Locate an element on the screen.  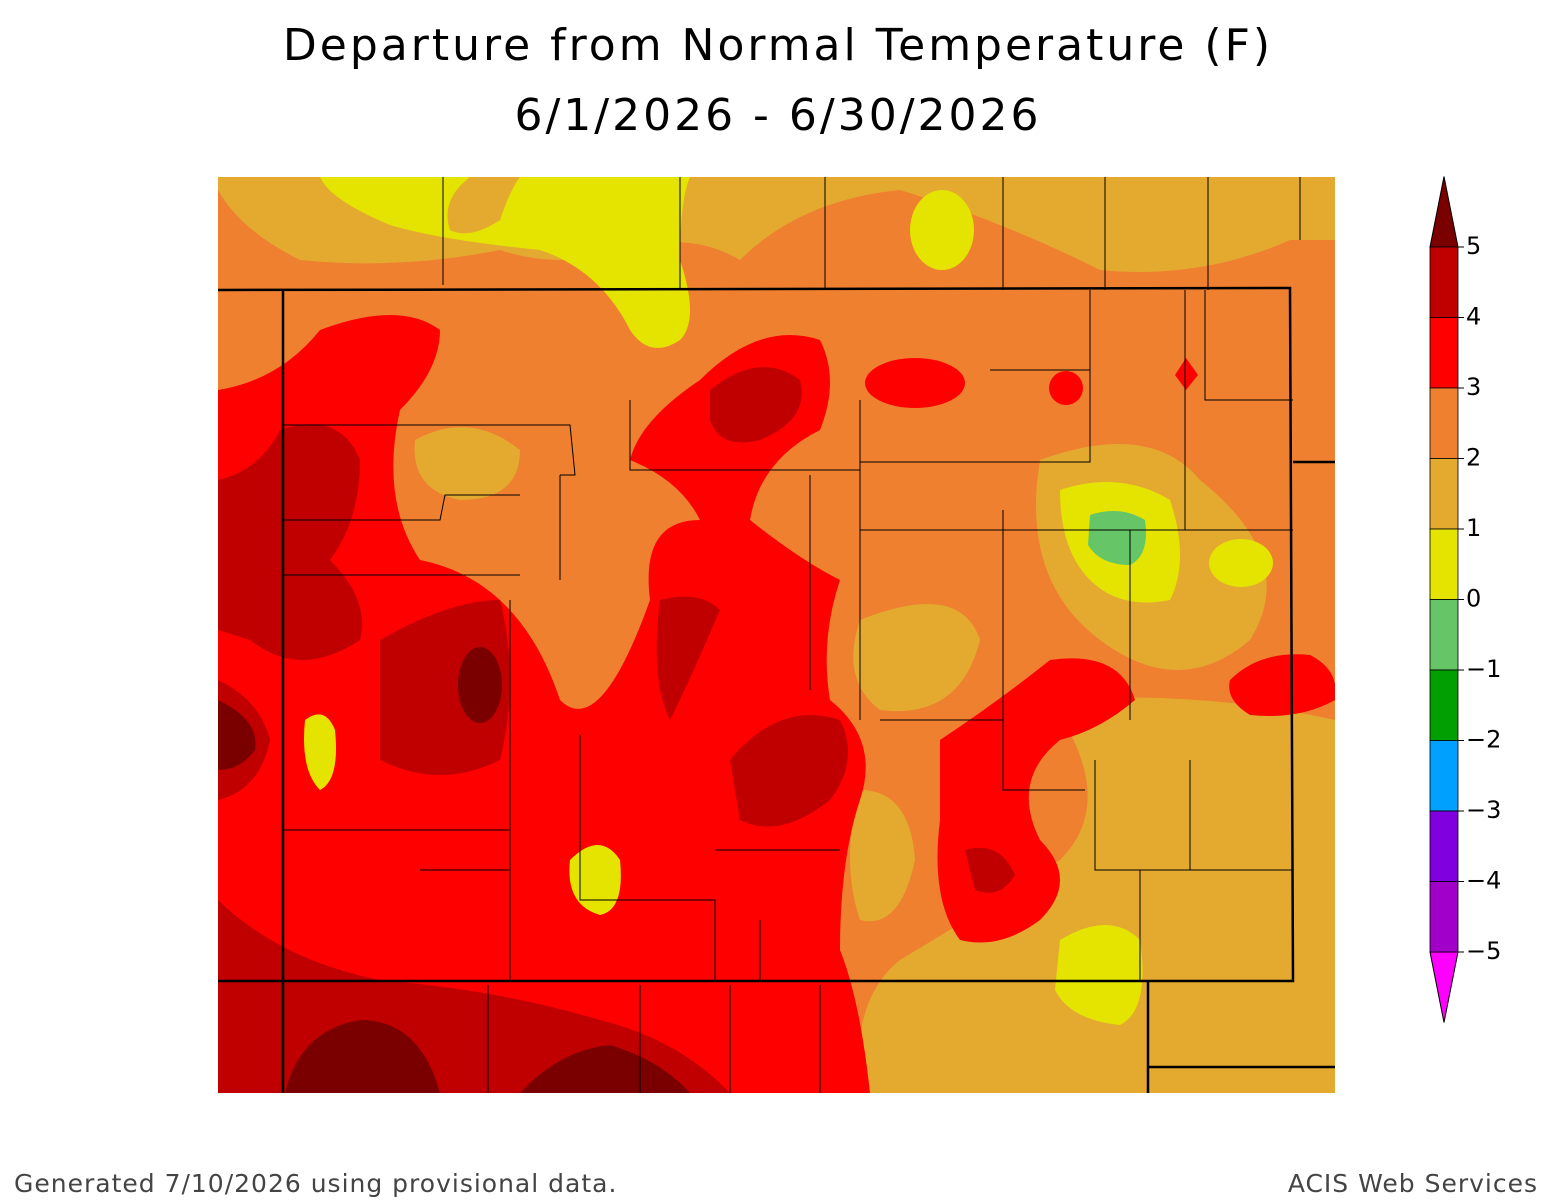
subtitle: 6/1/2026 - 6/30/2026 is located at coordinates (777, 115).